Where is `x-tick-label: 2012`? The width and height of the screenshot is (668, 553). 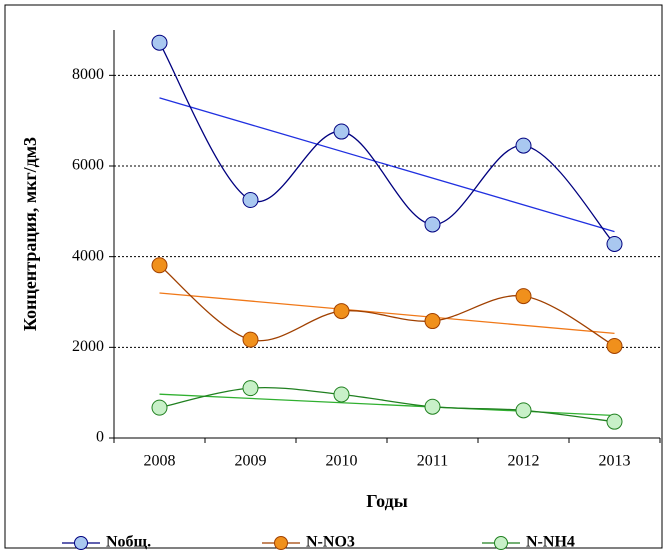 x-tick-label: 2012 is located at coordinates (524, 461).